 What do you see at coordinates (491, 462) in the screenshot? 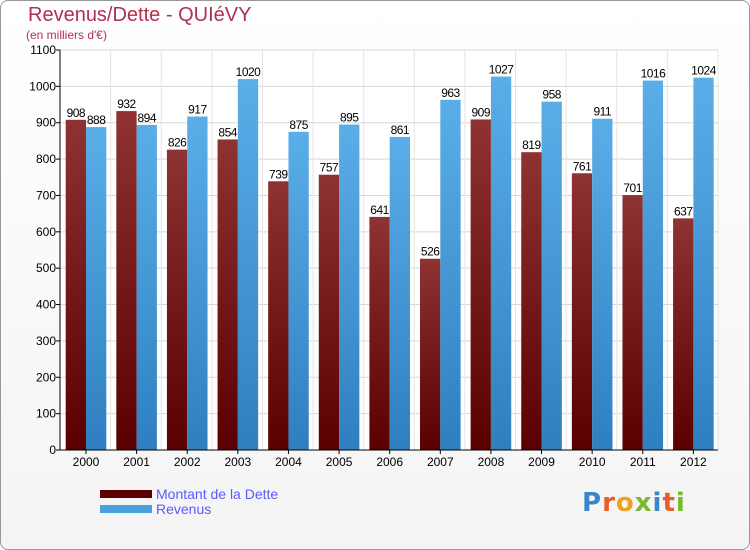
I see `x-tick-label: 2008` at bounding box center [491, 462].